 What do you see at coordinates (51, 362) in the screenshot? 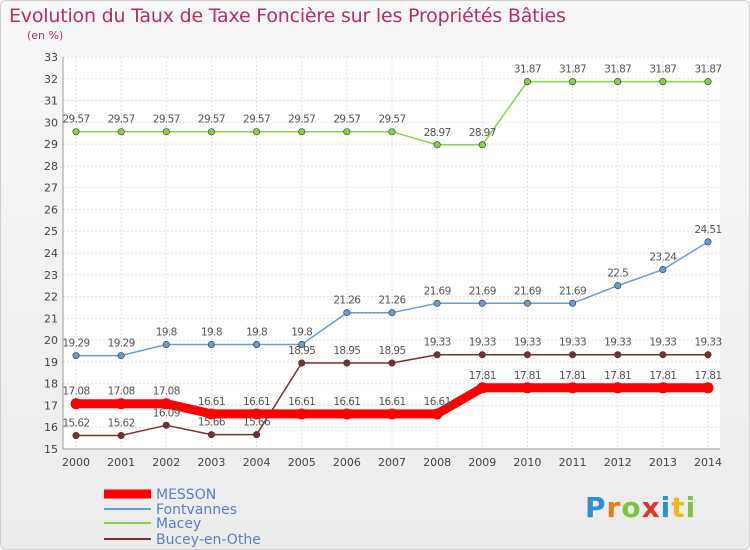
I see `y-tick-label: 19` at bounding box center [51, 362].